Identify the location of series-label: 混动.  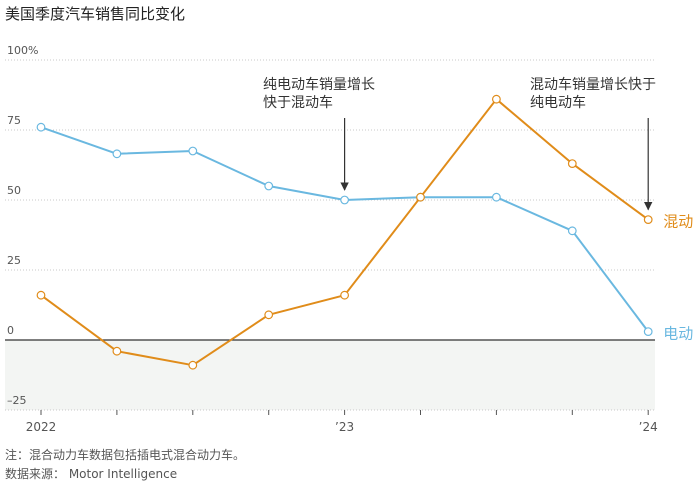
(678, 222).